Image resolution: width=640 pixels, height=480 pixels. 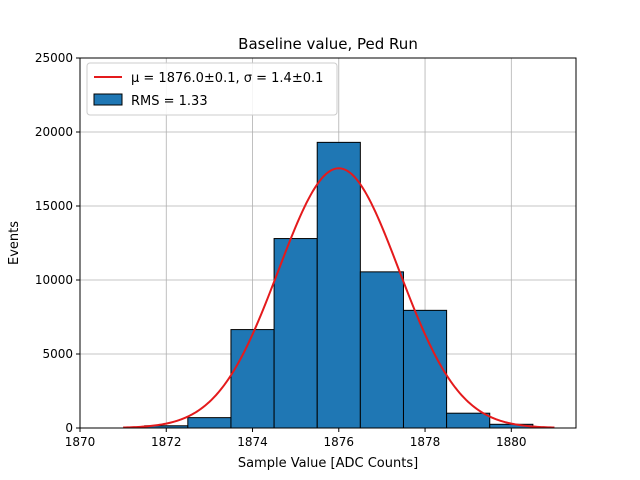 What do you see at coordinates (425, 442) in the screenshot?
I see `x-tick-label: 1878` at bounding box center [425, 442].